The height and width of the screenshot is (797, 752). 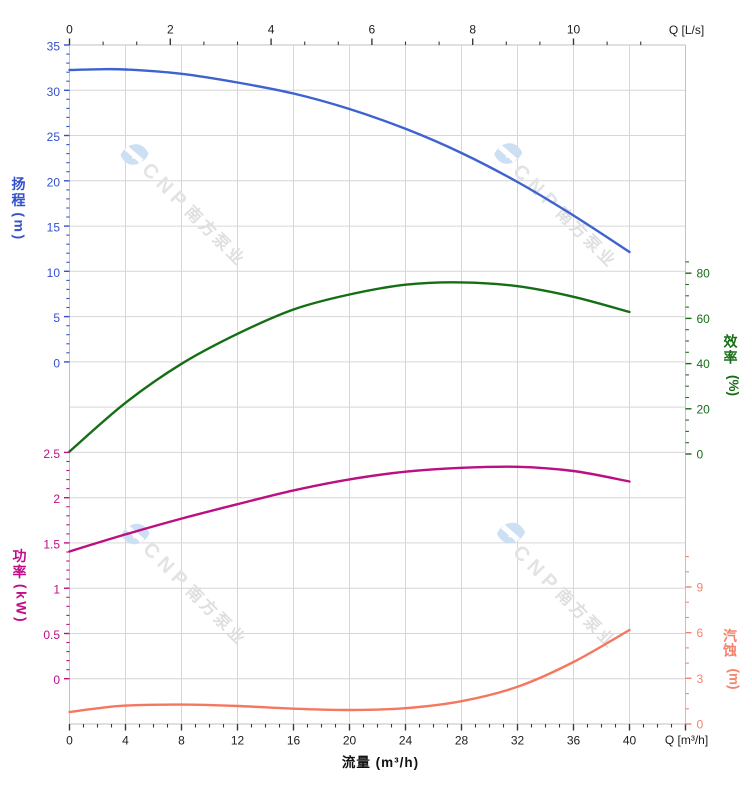 What do you see at coordinates (700, 679) in the screenshot?
I see `svg-text: 3` at bounding box center [700, 679].